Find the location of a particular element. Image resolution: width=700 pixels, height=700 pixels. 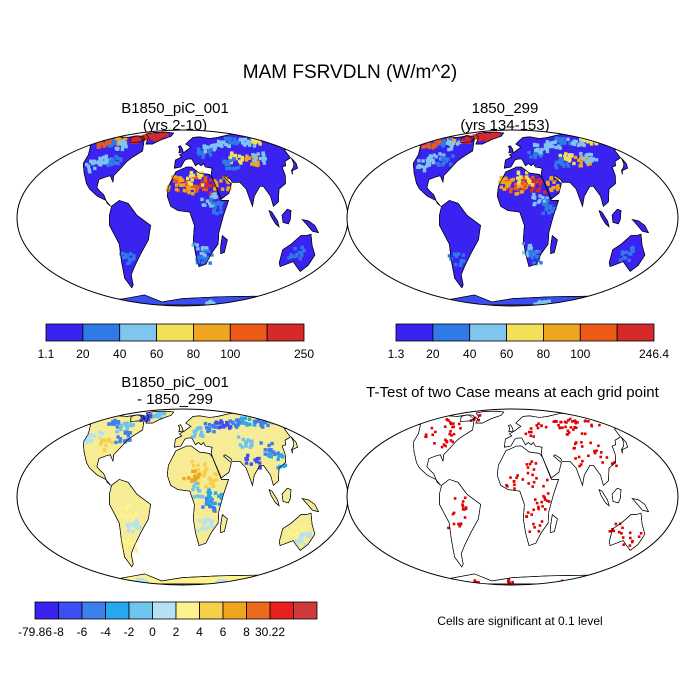

map-panel-3-difference is located at coordinates (182, 497).